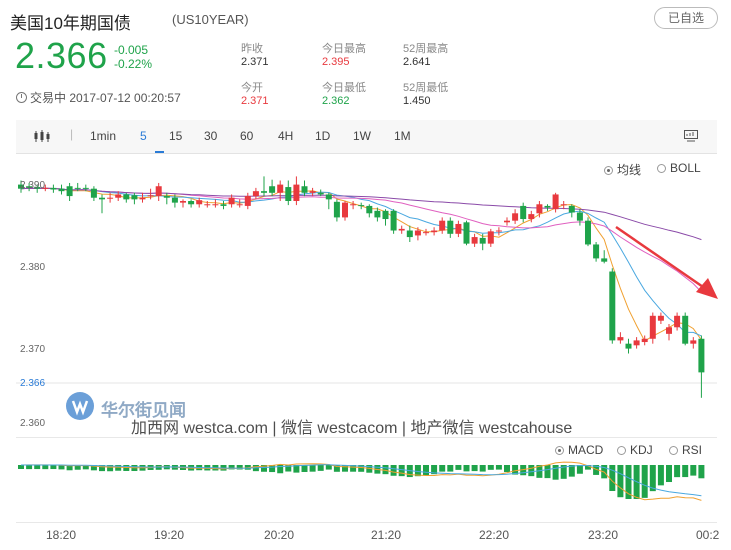 Image resolution: width=731 pixels, height=550 pixels. What do you see at coordinates (323, 136) in the screenshot?
I see `period-1d: 1D` at bounding box center [323, 136].